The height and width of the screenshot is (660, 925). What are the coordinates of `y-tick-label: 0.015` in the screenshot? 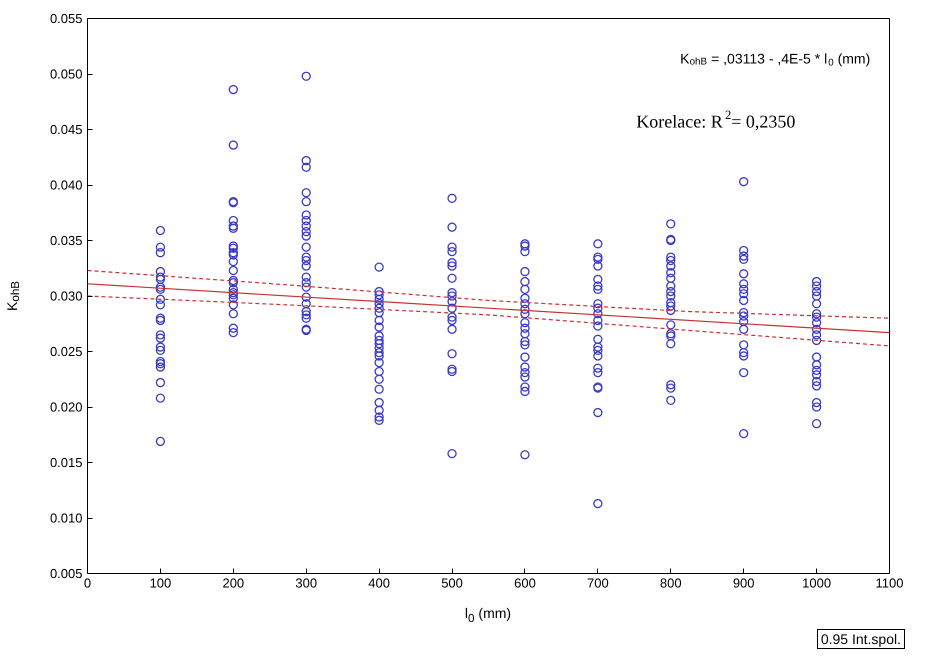 It's located at (66, 462).